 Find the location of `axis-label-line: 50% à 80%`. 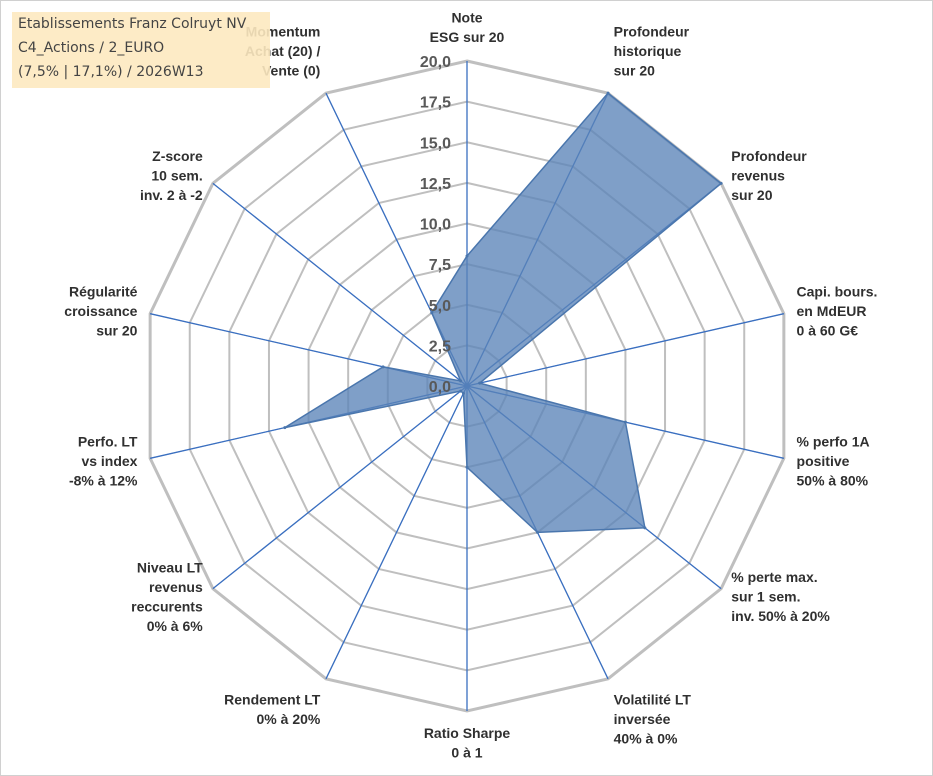

axis-label-line: 50% à 80% is located at coordinates (833, 481).